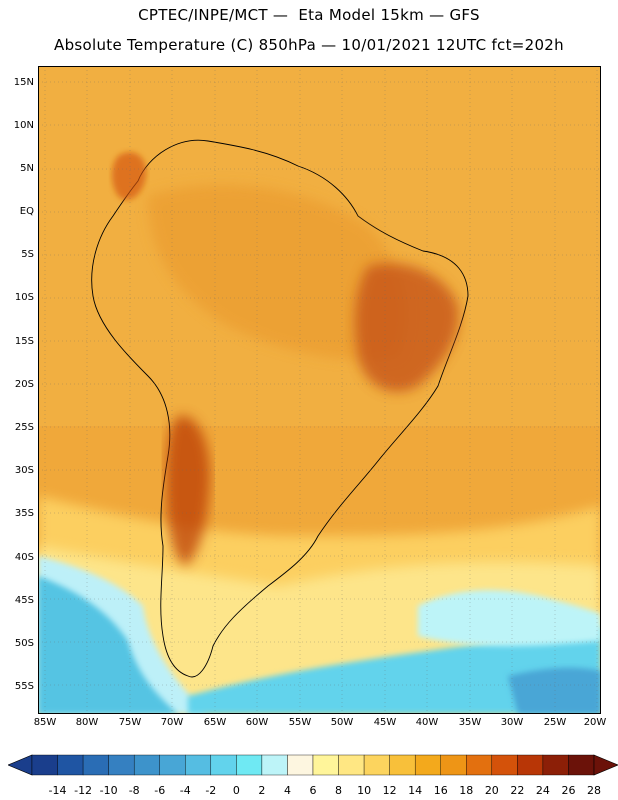 The image size is (618, 800). What do you see at coordinates (24, 427) in the screenshot?
I see `lat-label: 25S` at bounding box center [24, 427].